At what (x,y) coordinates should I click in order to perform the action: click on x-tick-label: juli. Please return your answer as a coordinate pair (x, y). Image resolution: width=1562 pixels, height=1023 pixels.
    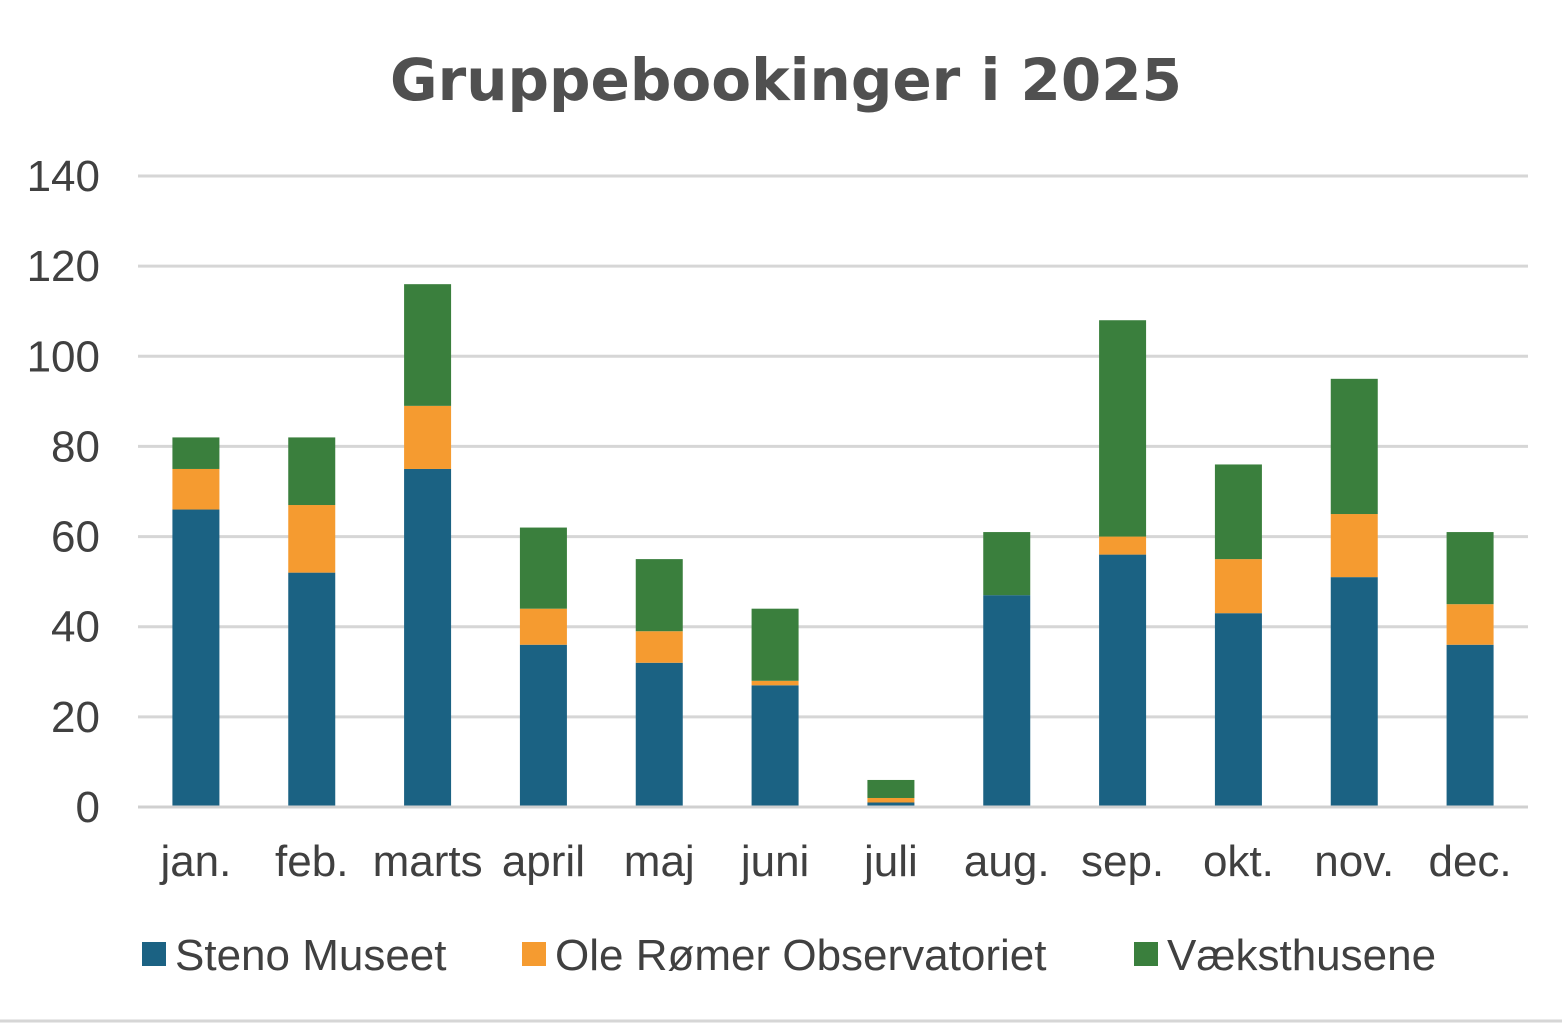
    Looking at the image, I should click on (890, 861).